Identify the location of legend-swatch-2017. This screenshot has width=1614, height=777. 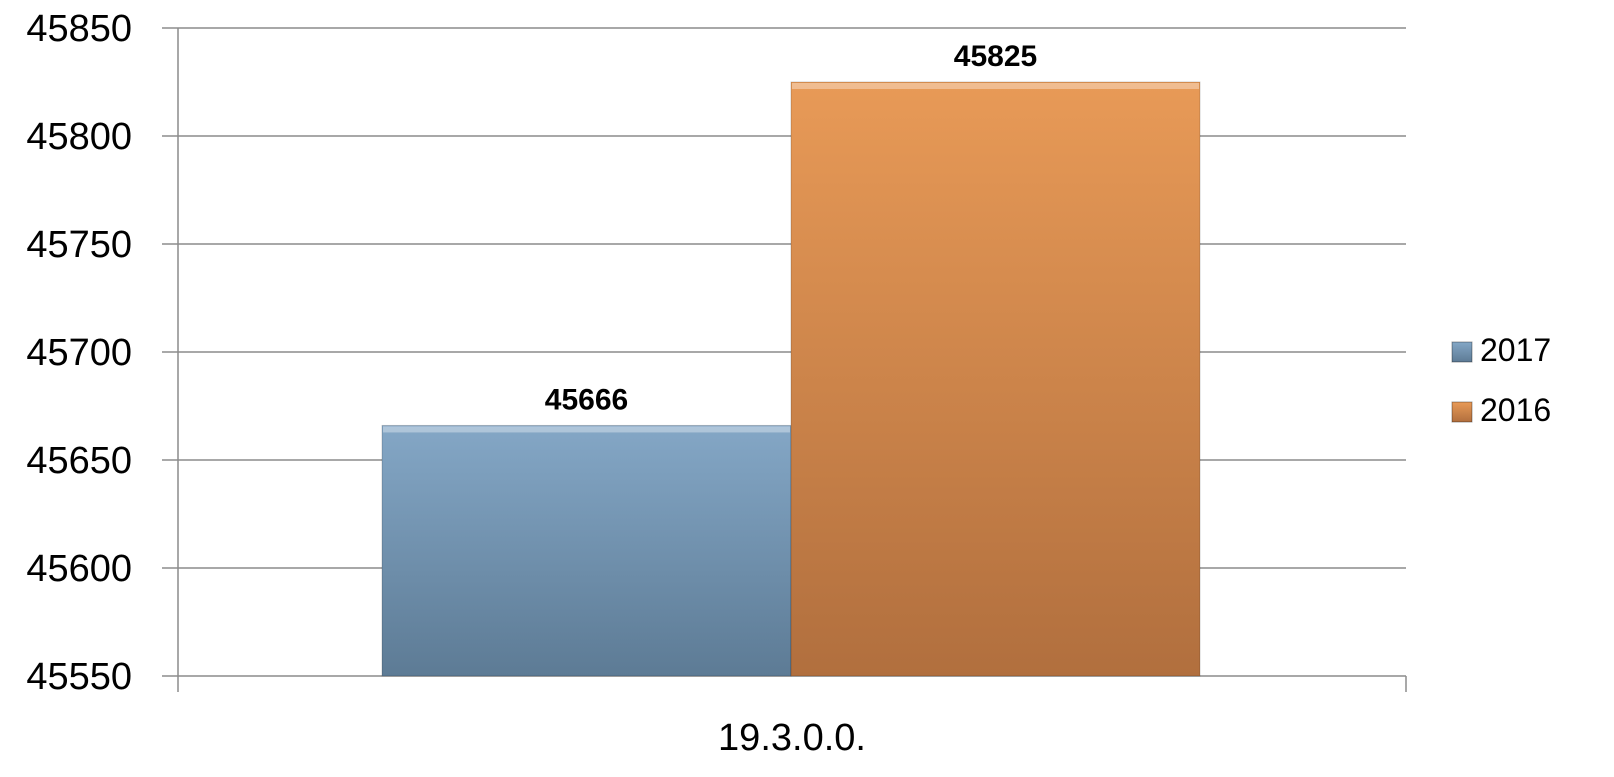
(1462, 352).